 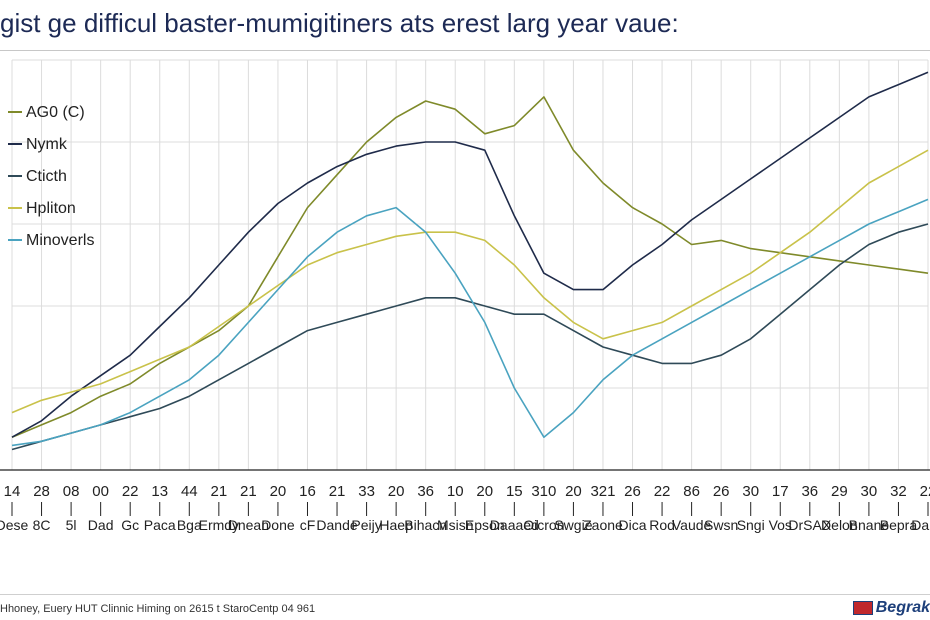 What do you see at coordinates (55, 112) in the screenshot?
I see `legend-label: AG0 (C)` at bounding box center [55, 112].